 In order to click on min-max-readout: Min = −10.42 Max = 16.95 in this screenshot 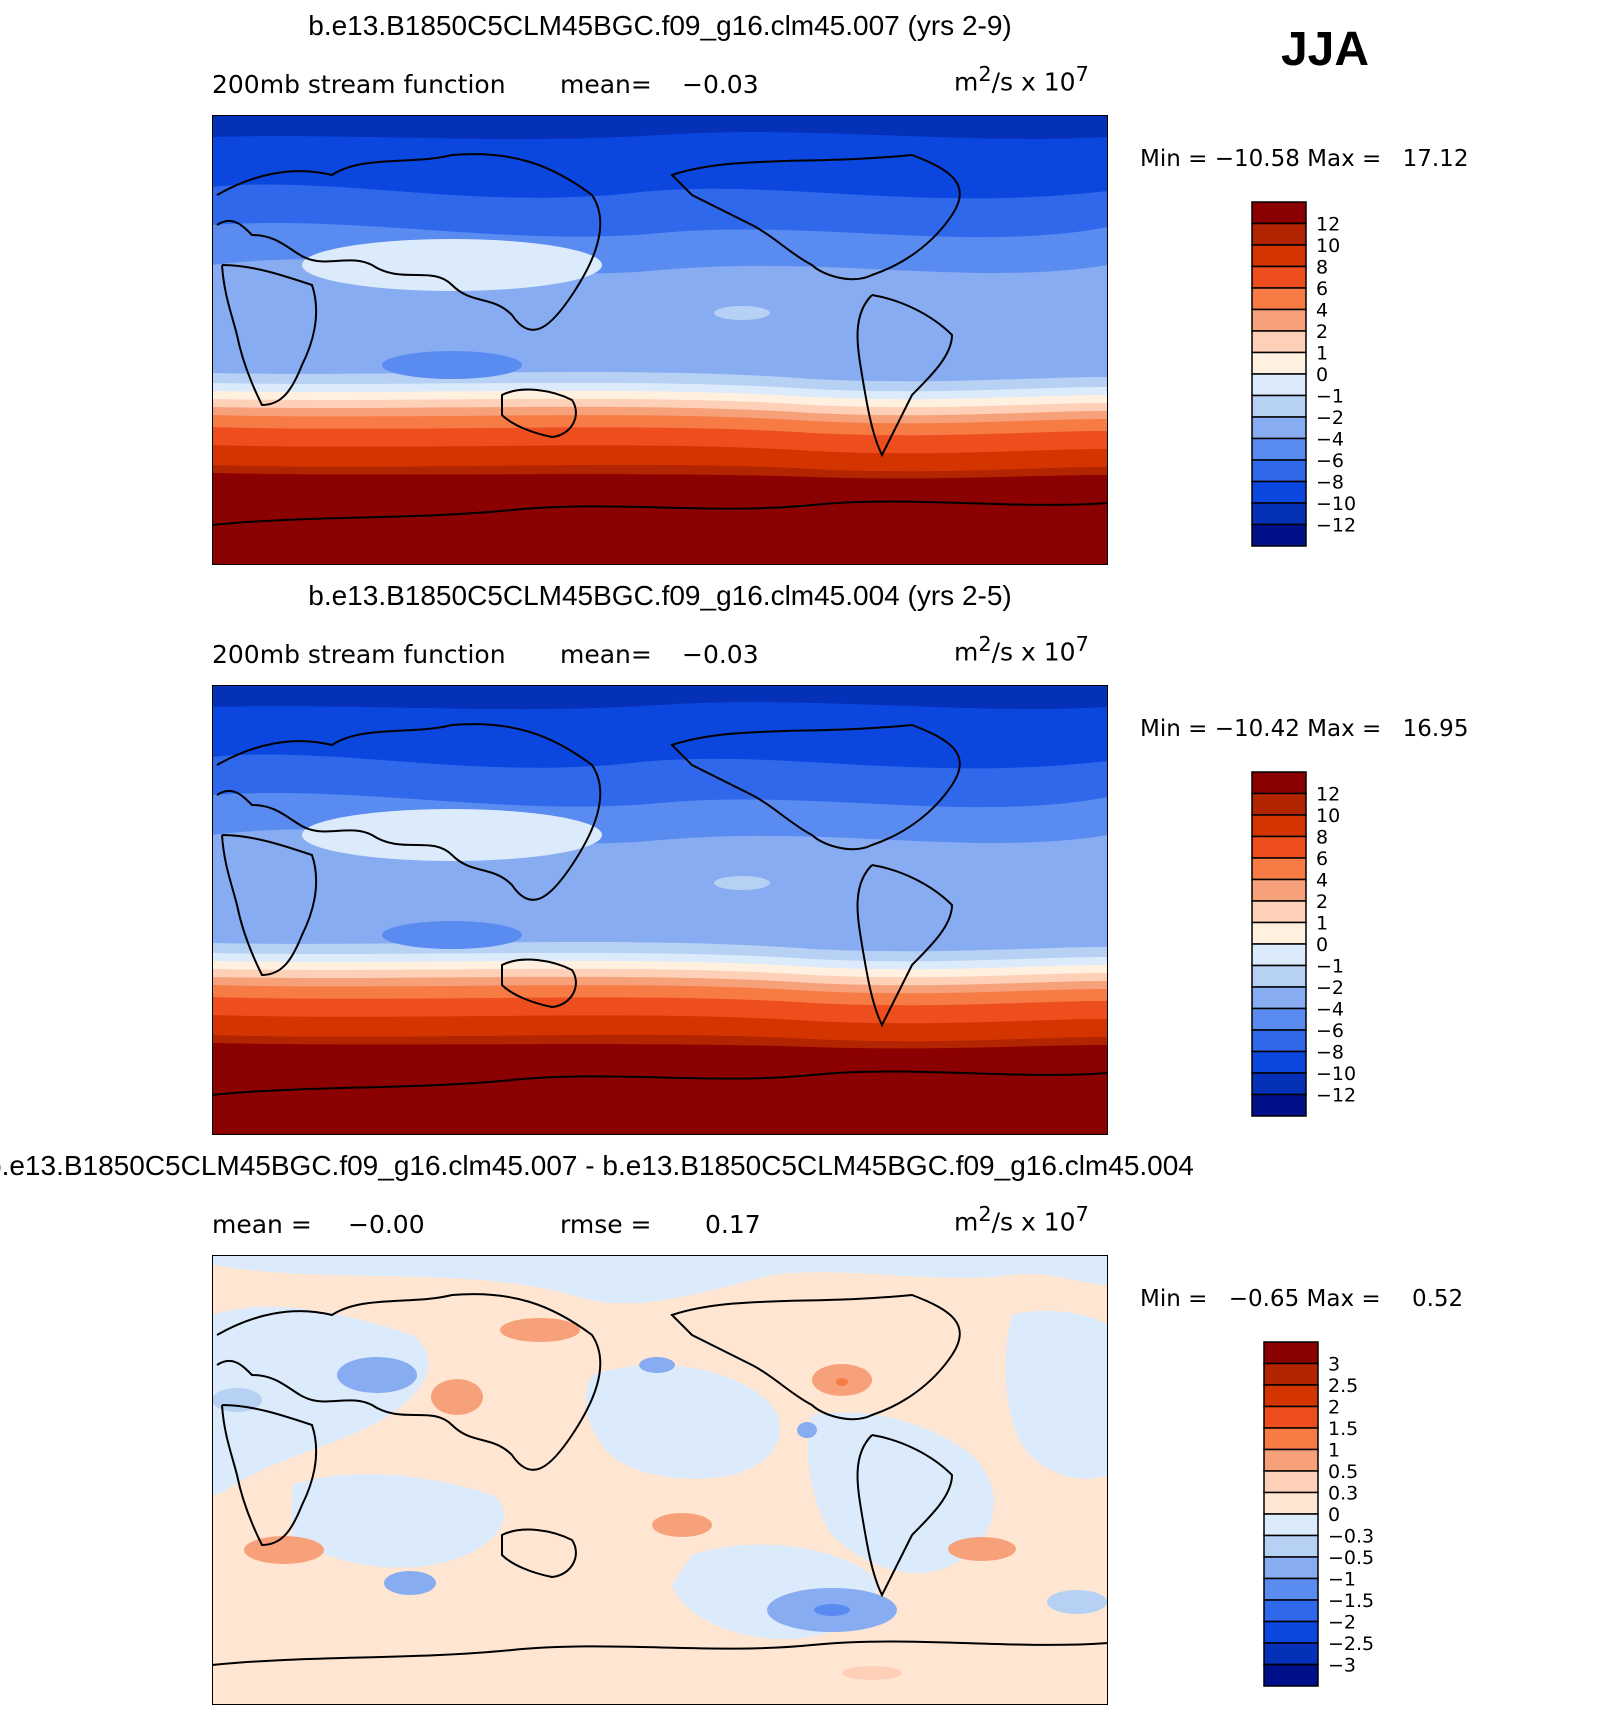, I will do `click(1304, 729)`.